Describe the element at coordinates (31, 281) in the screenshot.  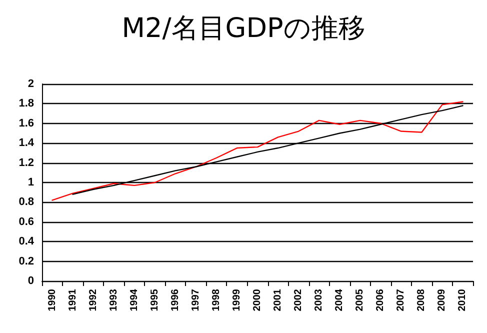
I see `y-tick-label: 0` at that location.